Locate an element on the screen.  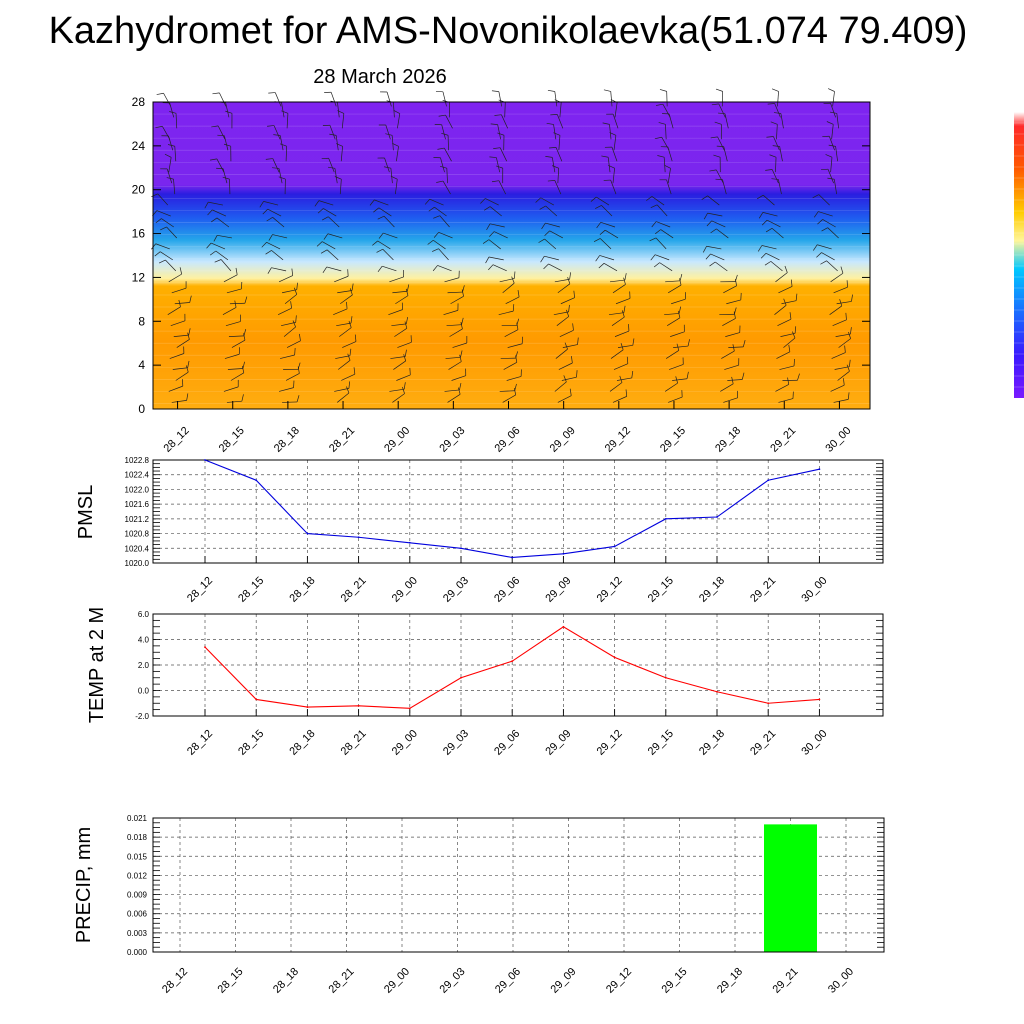
x-tick-label: 29_00 is located at coordinates (405, 590).